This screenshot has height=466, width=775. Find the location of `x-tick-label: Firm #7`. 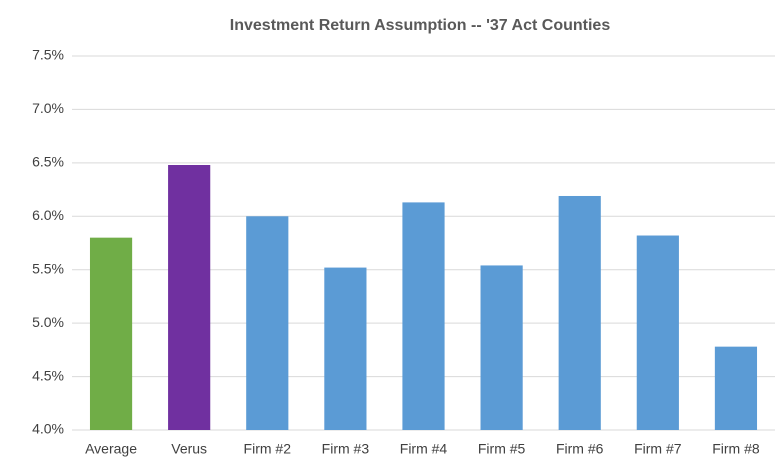

x-tick-label: Firm #7 is located at coordinates (658, 449).